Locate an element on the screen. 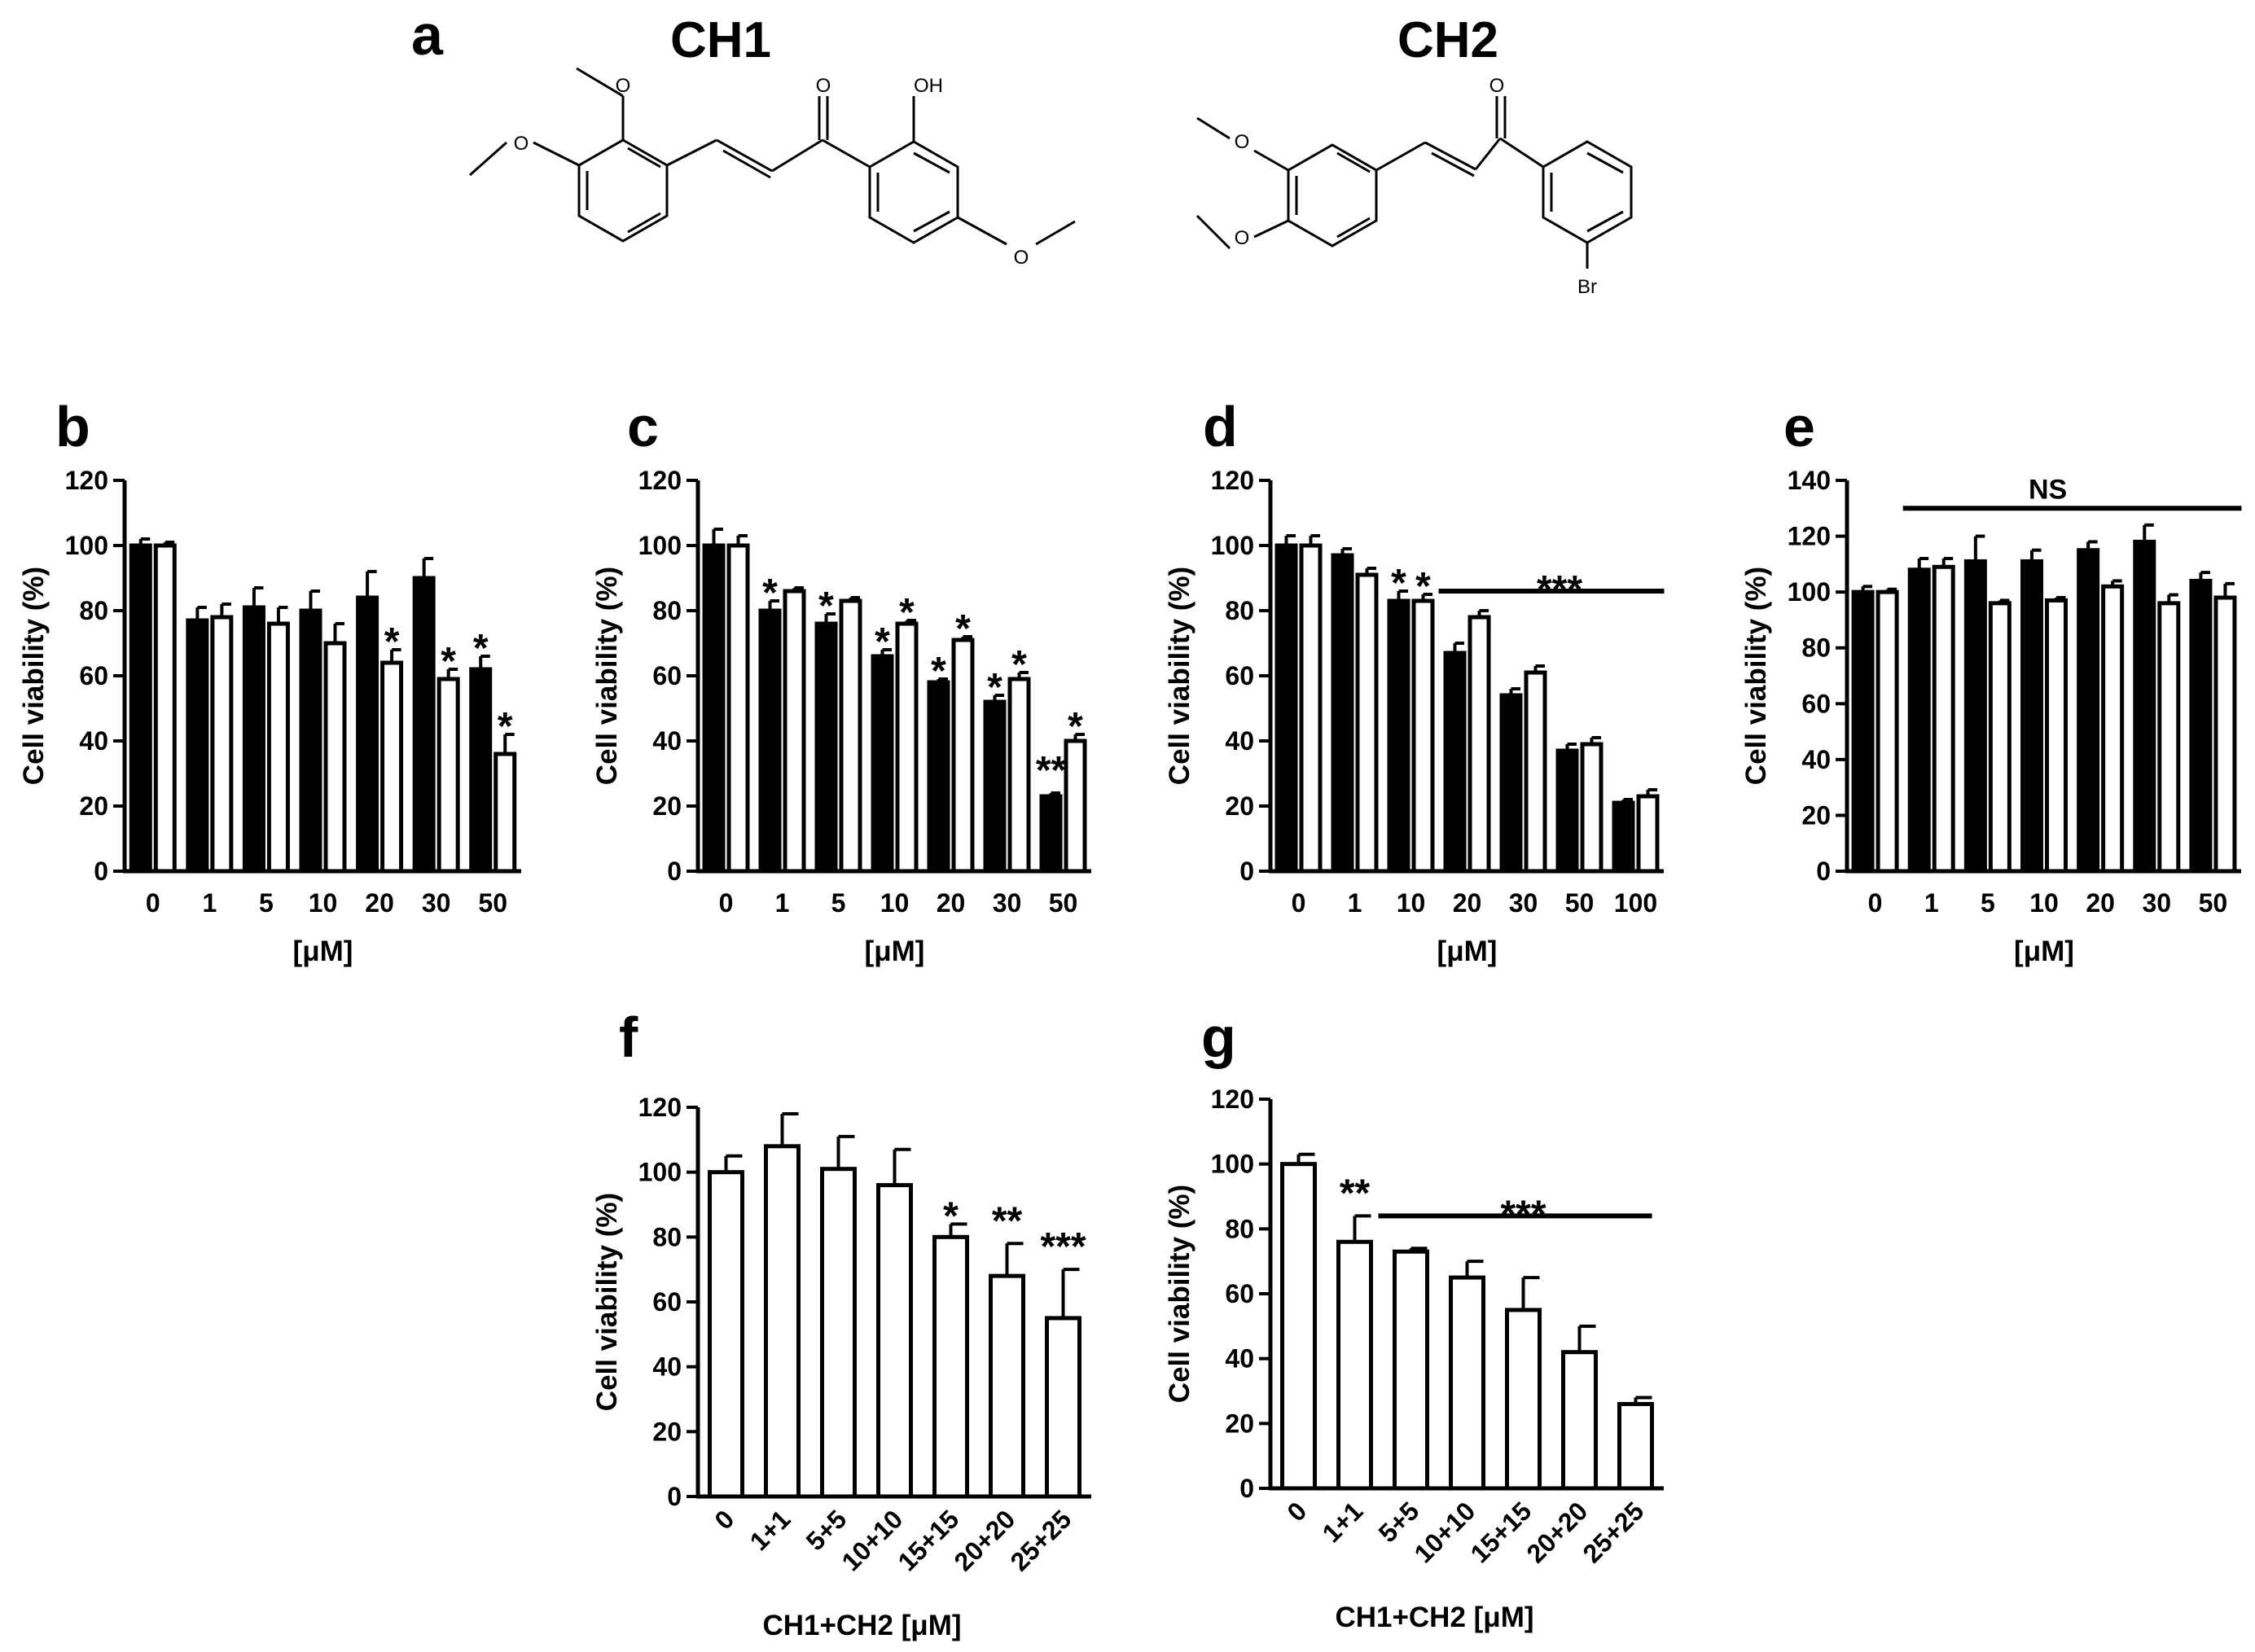 This screenshot has height=1652, width=2255. ch1-structure is located at coordinates (772, 156).